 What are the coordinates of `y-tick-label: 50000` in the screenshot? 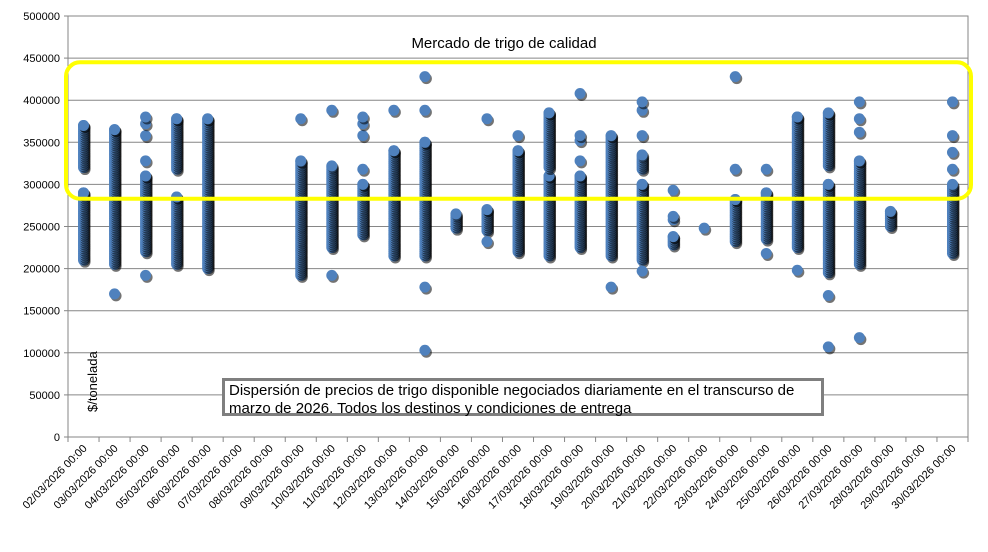 It's located at (44, 396).